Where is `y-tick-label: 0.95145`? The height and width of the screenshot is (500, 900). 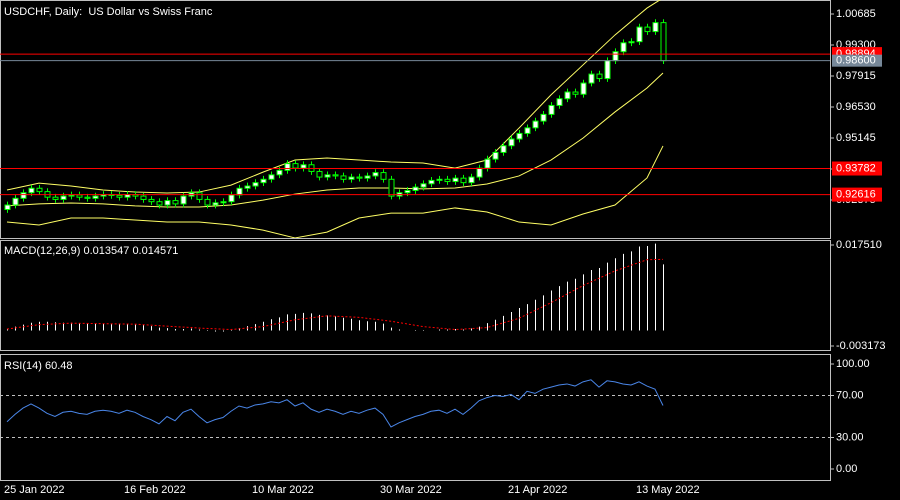 y-tick-label: 0.95145 is located at coordinates (856, 138).